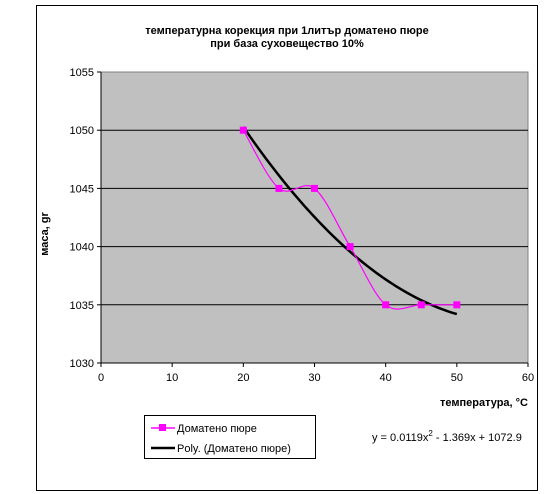  I want to click on x-tick-label: 40, so click(386, 378).